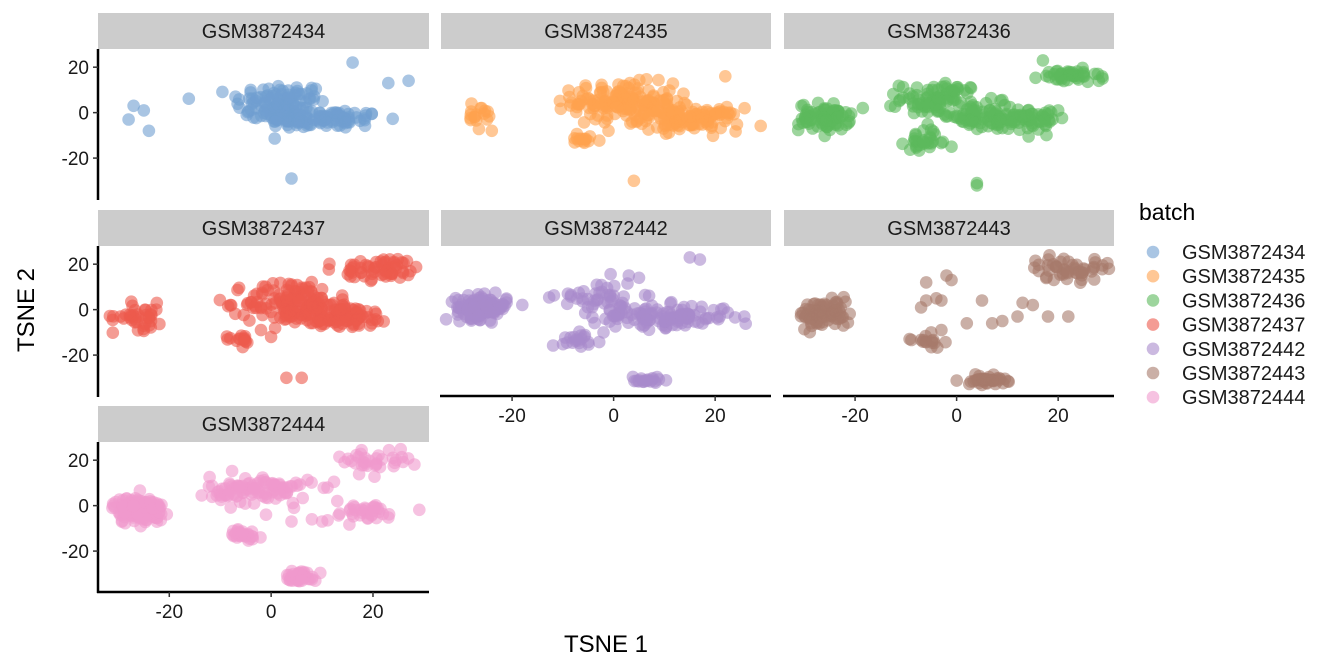 This screenshot has width=1344, height=672. I want to click on legend-item: GSM3872437, so click(1225, 326).